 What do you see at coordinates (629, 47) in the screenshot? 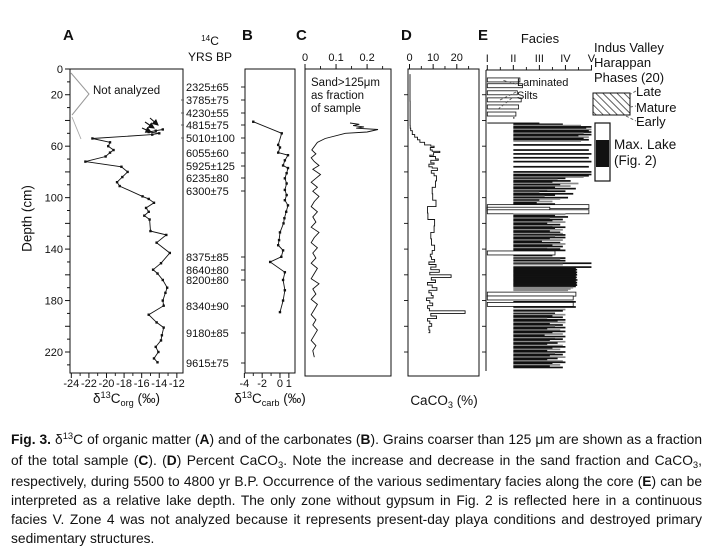
I see `legend-title-line1: Indus Valley` at bounding box center [629, 47].